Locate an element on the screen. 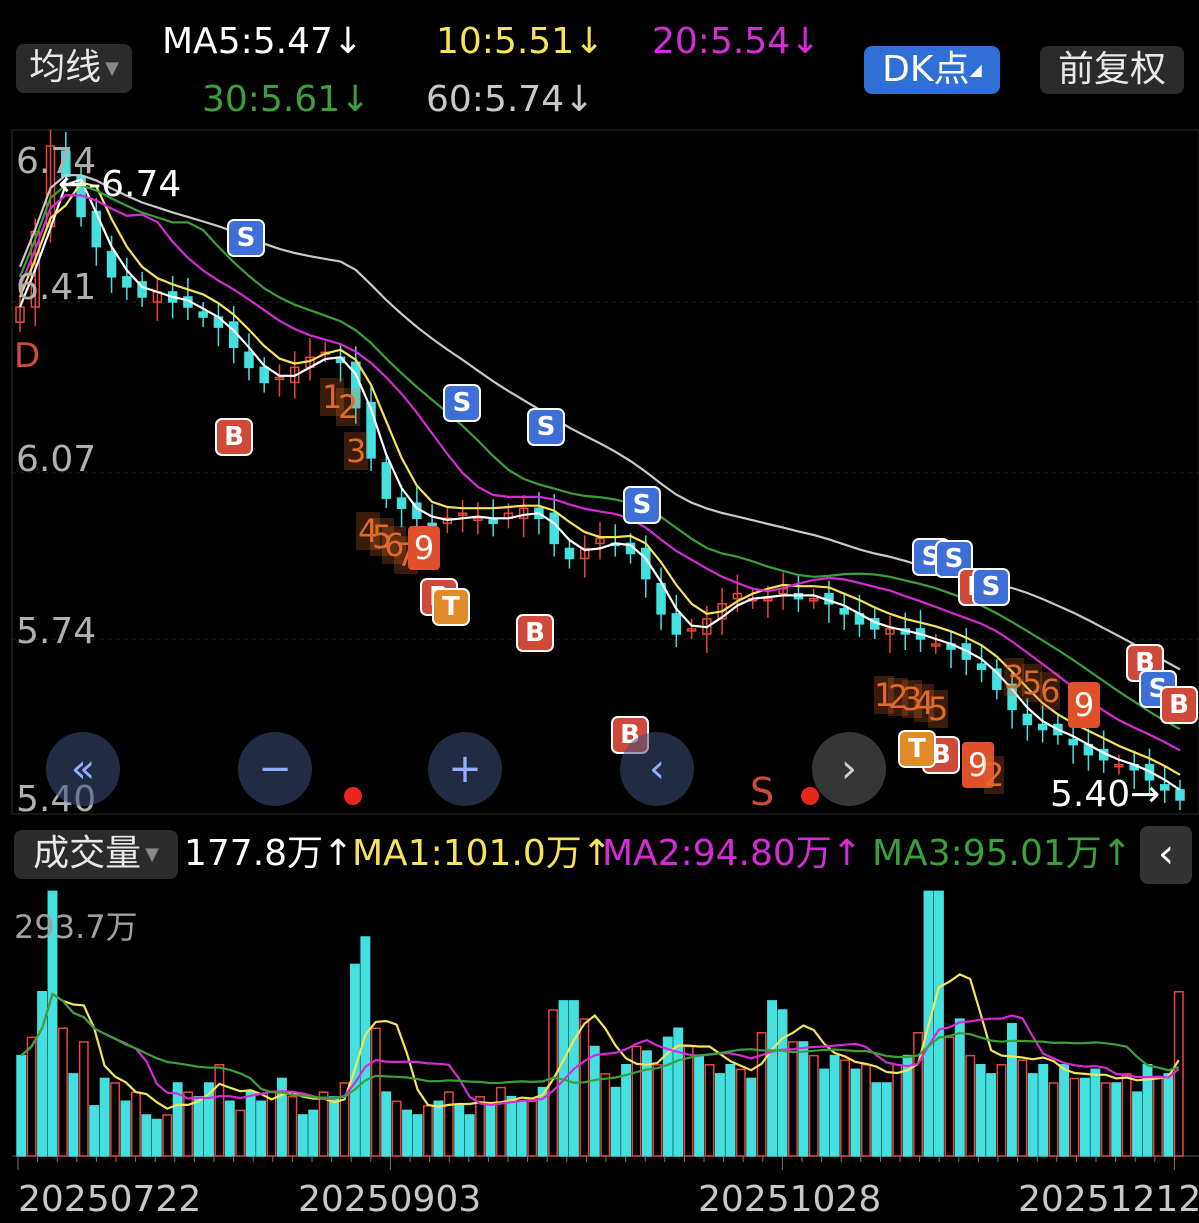  dk-point-button: DK点◢ is located at coordinates (932, 70).